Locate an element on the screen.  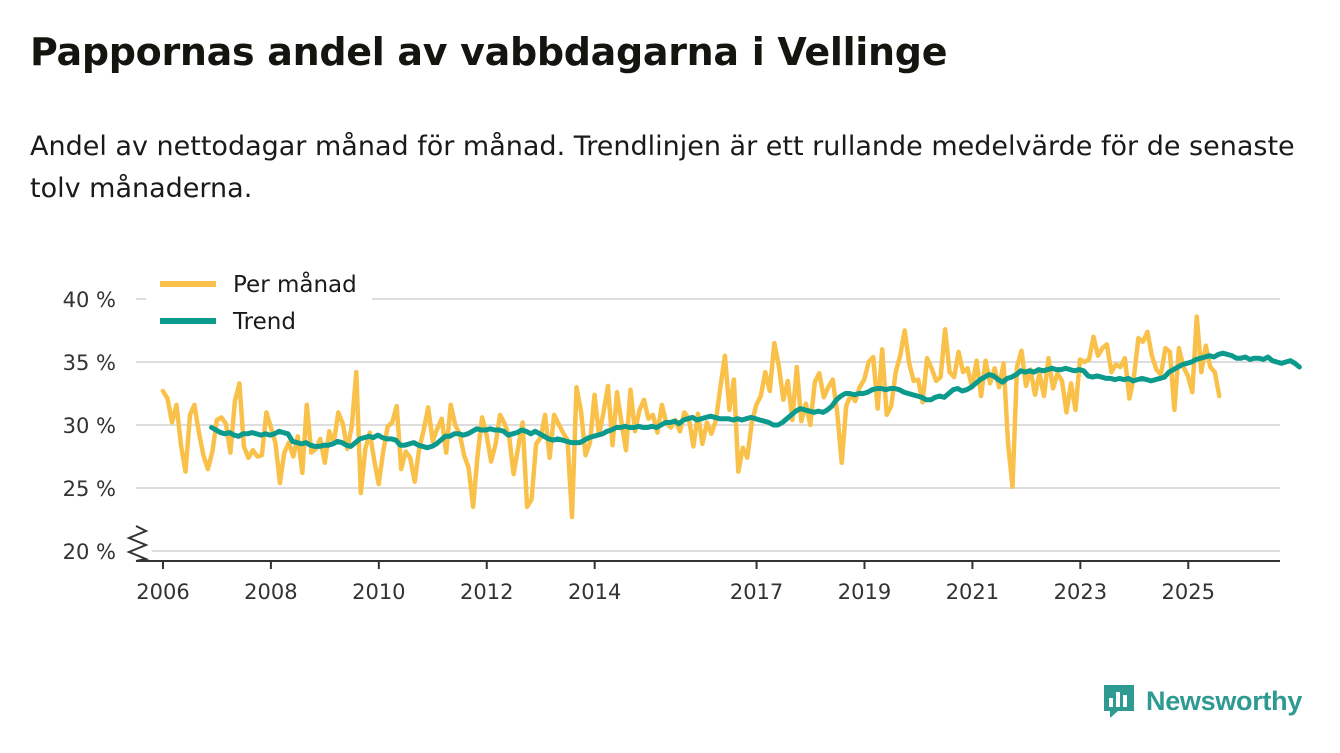
x-axis: 2006 2008 2010 2012 2014 2017 2019 2021 2023 2025 is located at coordinates (708, 582).